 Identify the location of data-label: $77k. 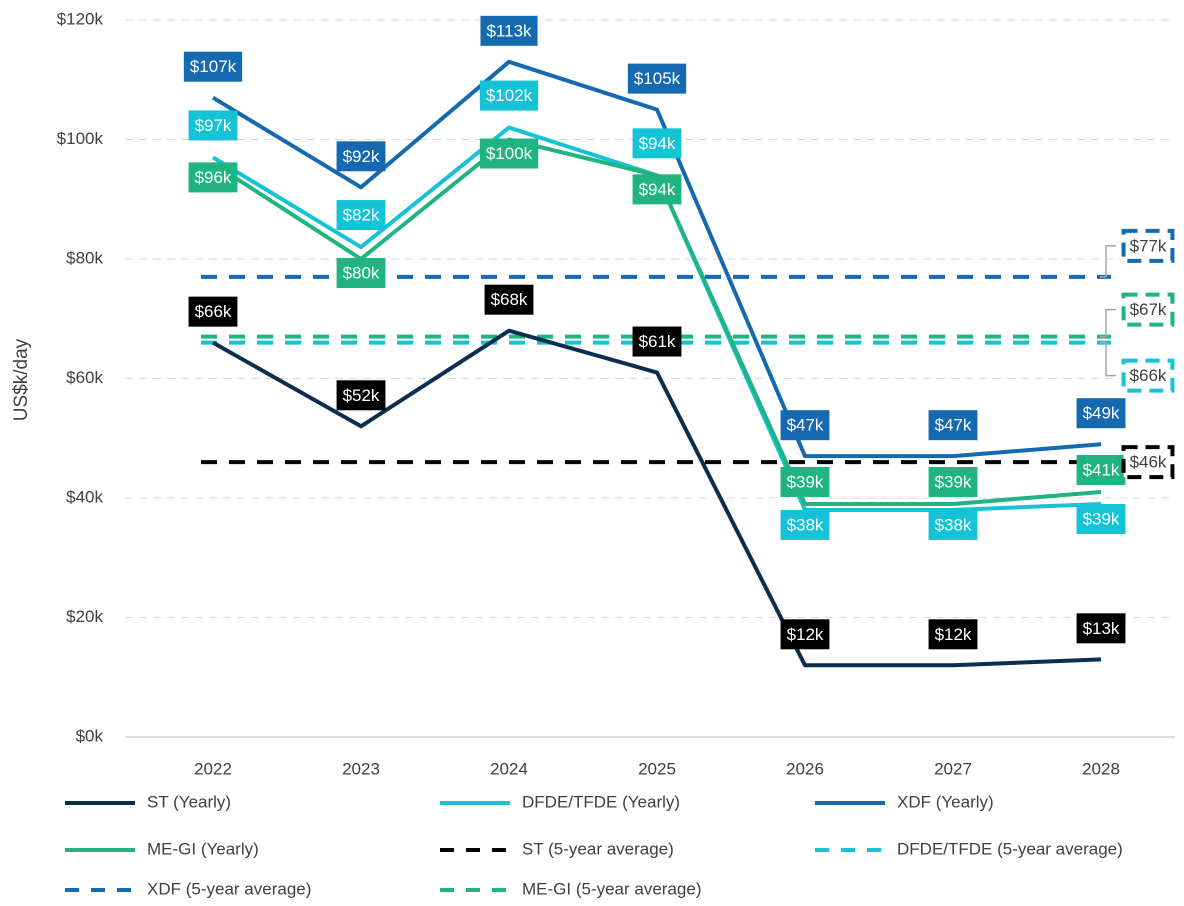
(1148, 245).